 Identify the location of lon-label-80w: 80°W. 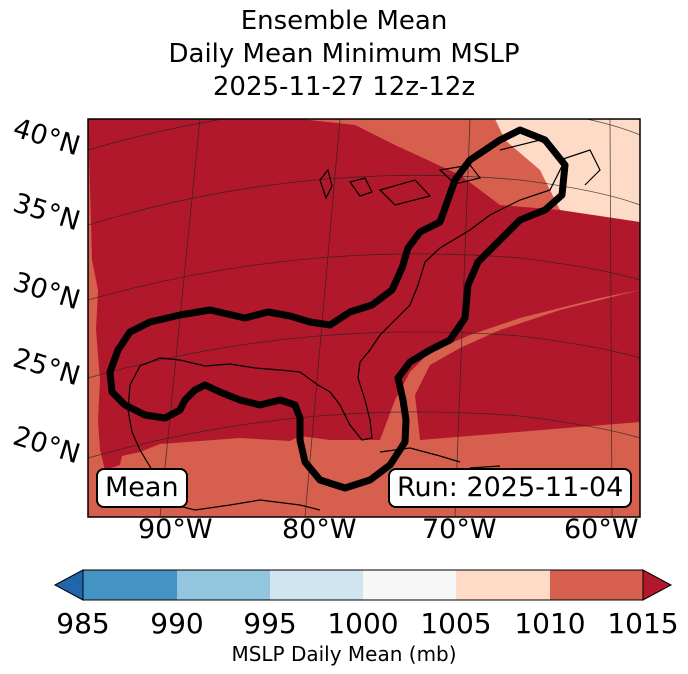
(319, 529).